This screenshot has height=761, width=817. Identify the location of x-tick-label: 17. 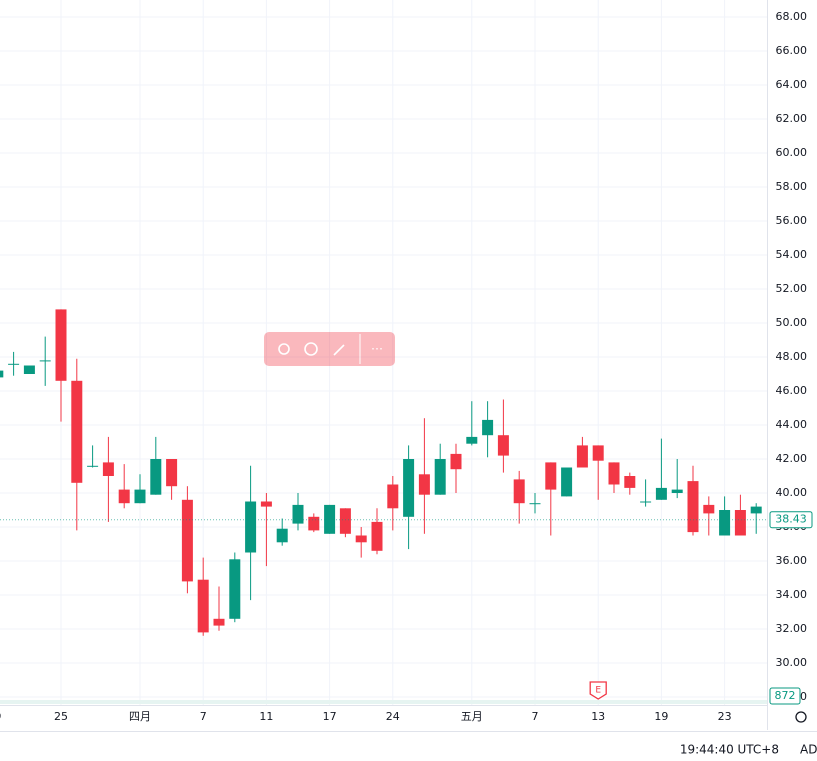
(330, 716).